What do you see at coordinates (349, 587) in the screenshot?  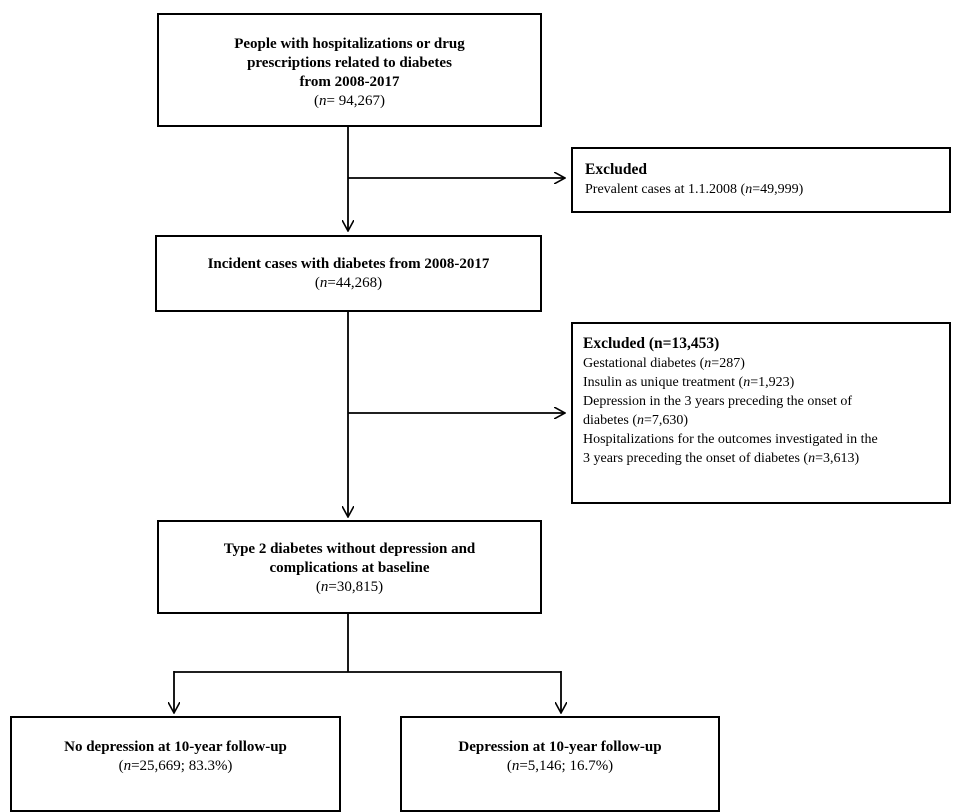 I see `type2-n: (n=30,815)` at bounding box center [349, 587].